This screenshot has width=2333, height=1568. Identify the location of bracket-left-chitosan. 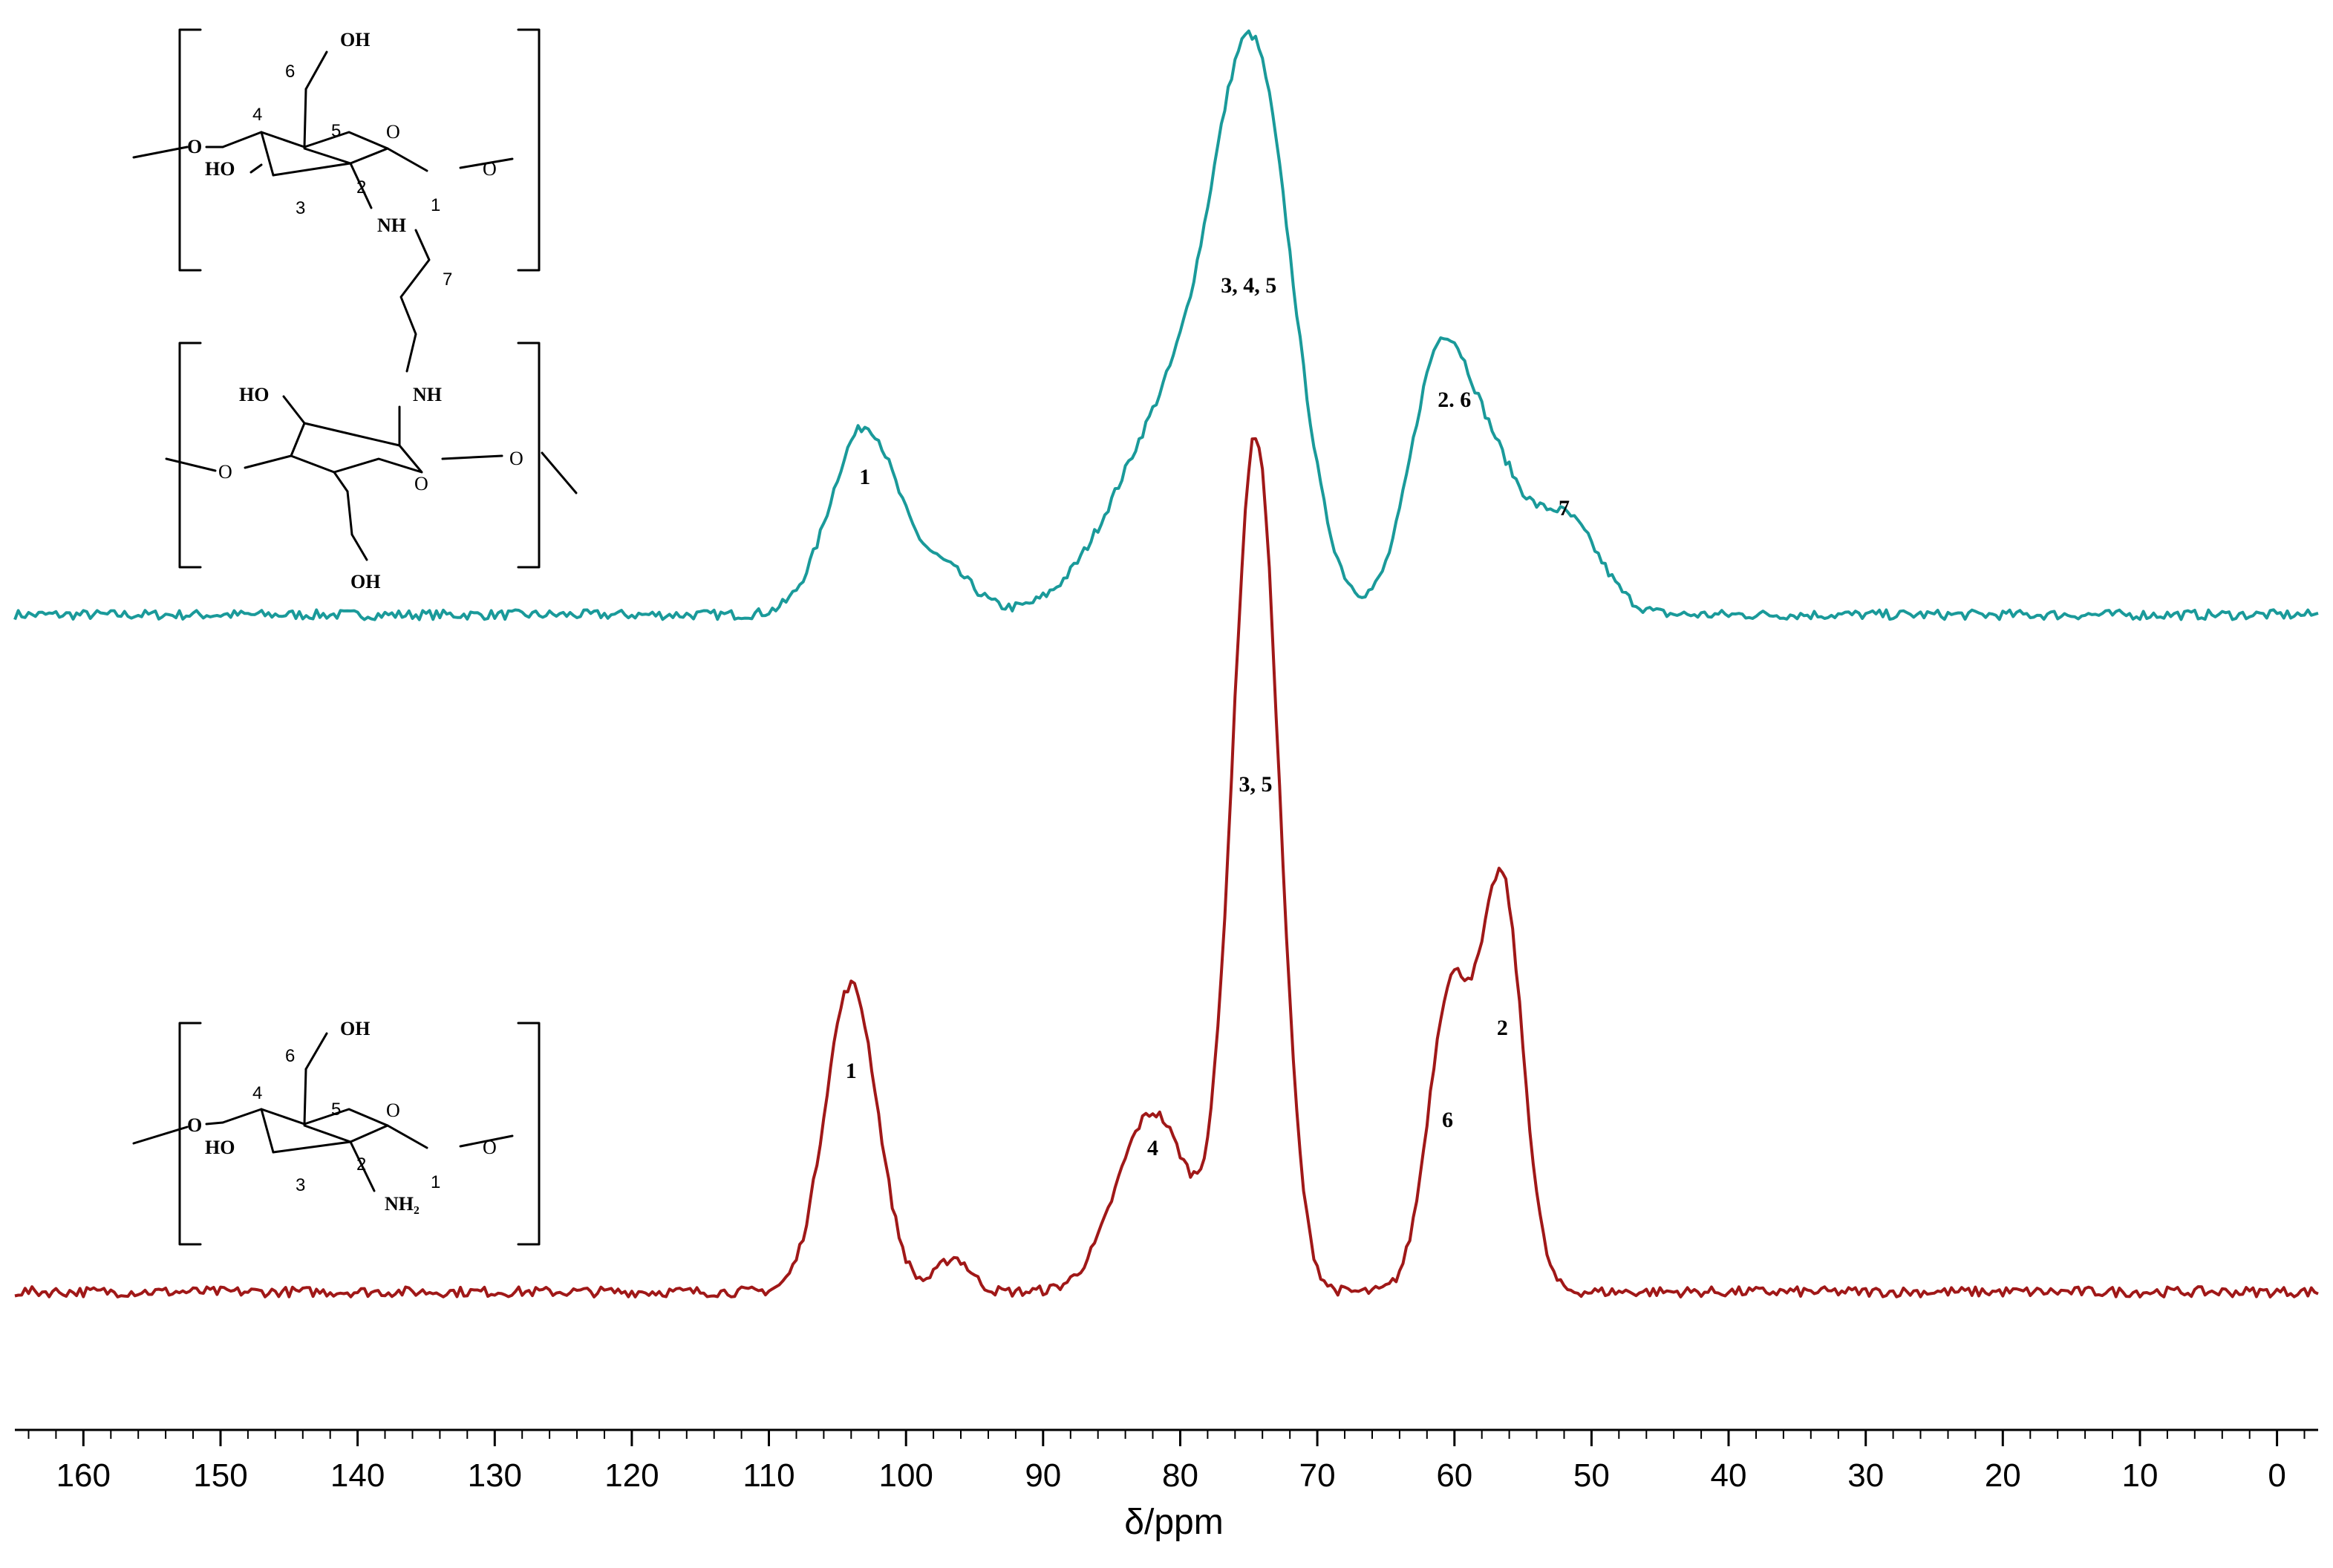
(190, 1134).